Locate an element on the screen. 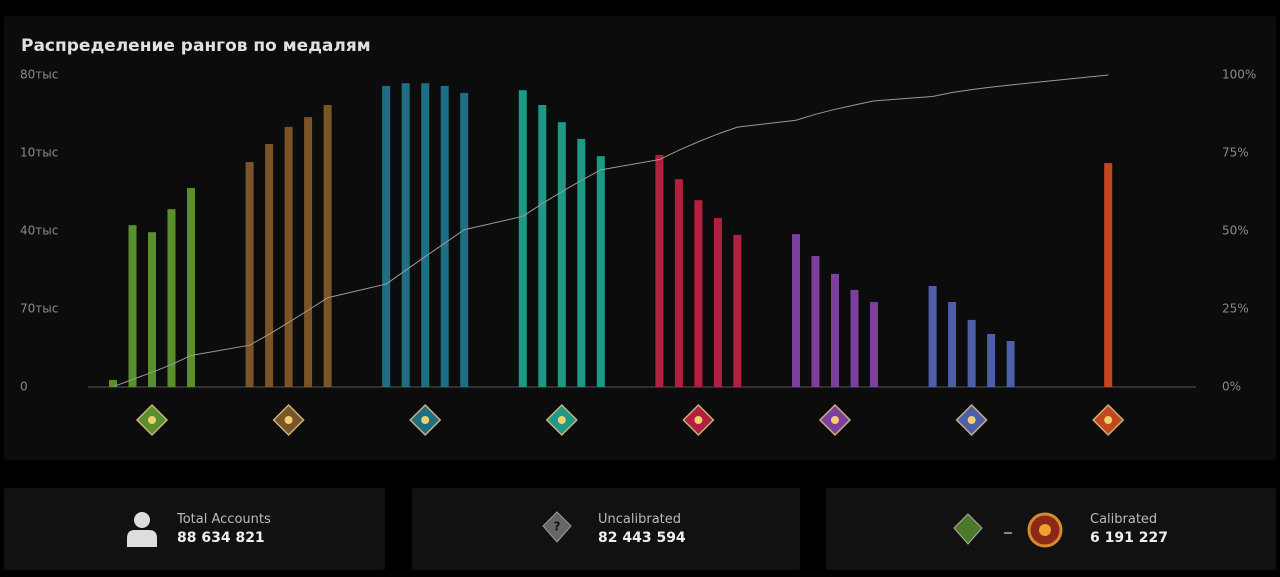 The image size is (1280, 577). stat-label: Total Accounts is located at coordinates (224, 519).